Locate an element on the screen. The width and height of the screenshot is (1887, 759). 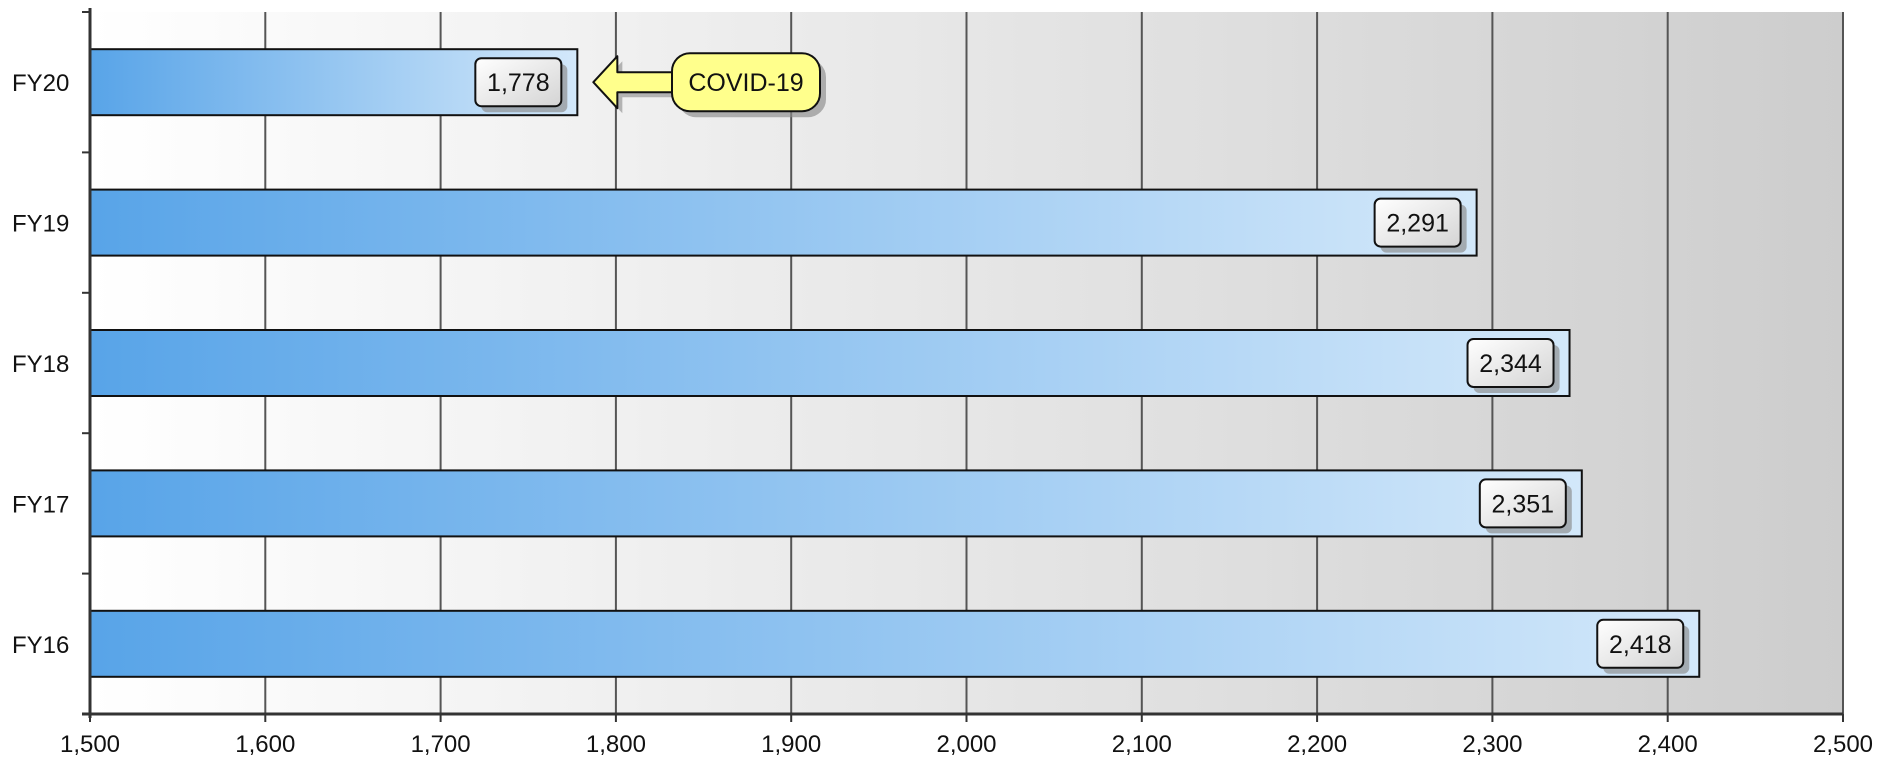
callout-text: COVID-19 is located at coordinates (745, 83).